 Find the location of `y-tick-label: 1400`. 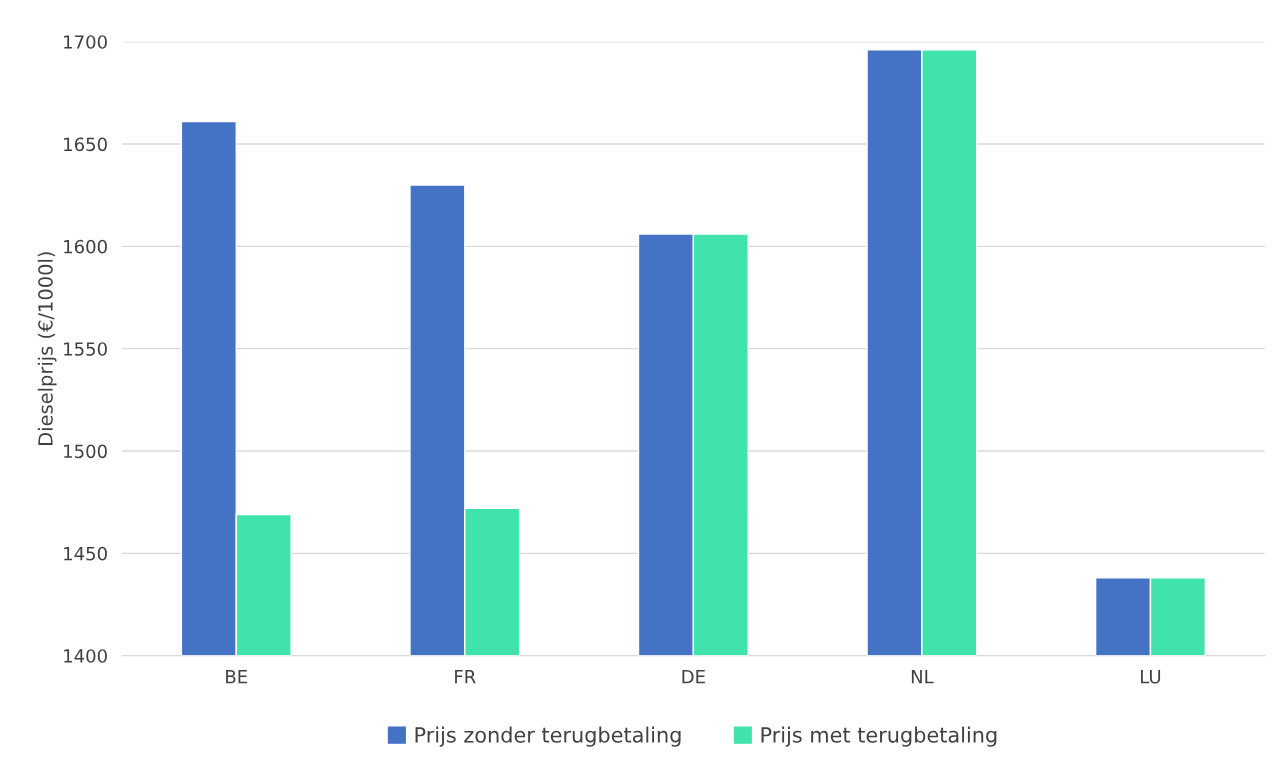

y-tick-label: 1400 is located at coordinates (85, 656).